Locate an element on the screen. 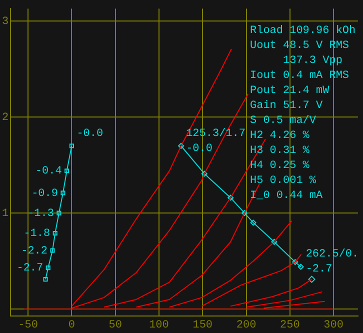  y-tick-label: 1 is located at coordinates (5, 214).